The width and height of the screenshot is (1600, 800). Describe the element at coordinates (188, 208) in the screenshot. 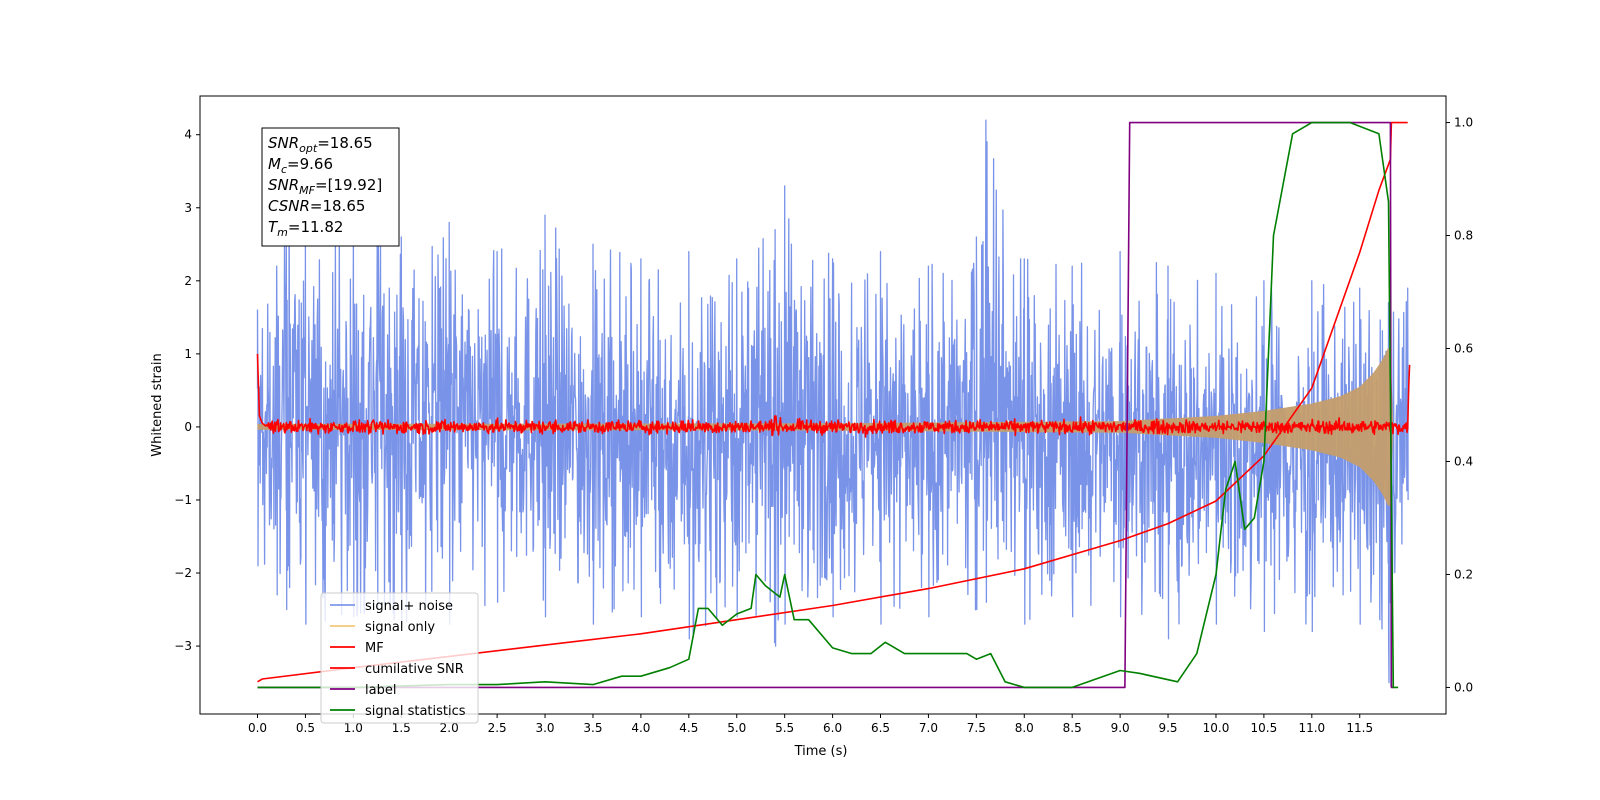

I see `y-tick-label: 3` at that location.